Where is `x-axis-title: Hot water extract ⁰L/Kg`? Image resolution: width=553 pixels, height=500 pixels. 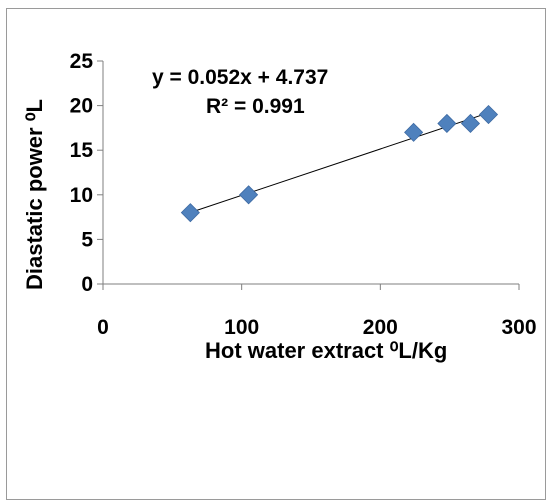
x-axis-title: Hot water extract ⁰L/Kg is located at coordinates (326, 350).